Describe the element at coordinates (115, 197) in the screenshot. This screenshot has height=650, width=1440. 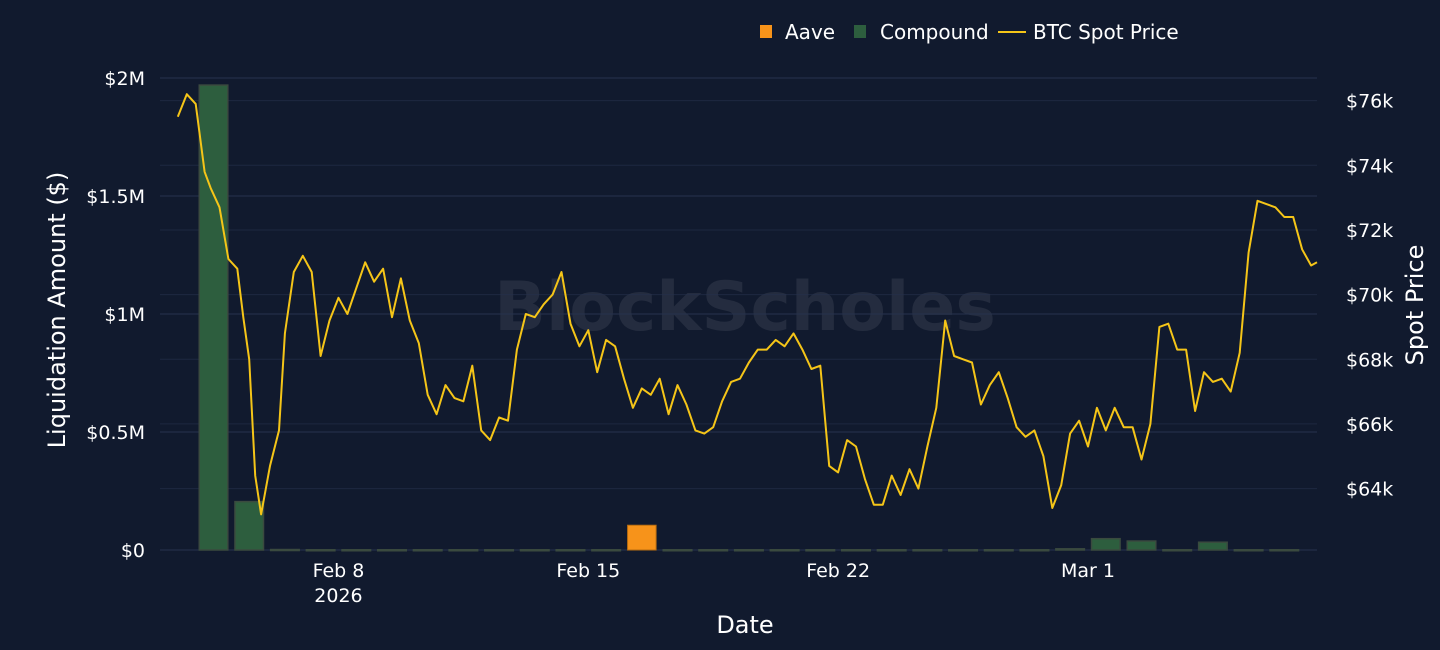
I see `y-tick-label: $1.5M` at that location.